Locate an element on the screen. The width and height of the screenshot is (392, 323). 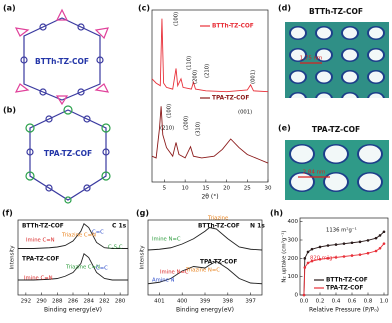
x-tick-label: 286 is located at coordinates (73, 302).